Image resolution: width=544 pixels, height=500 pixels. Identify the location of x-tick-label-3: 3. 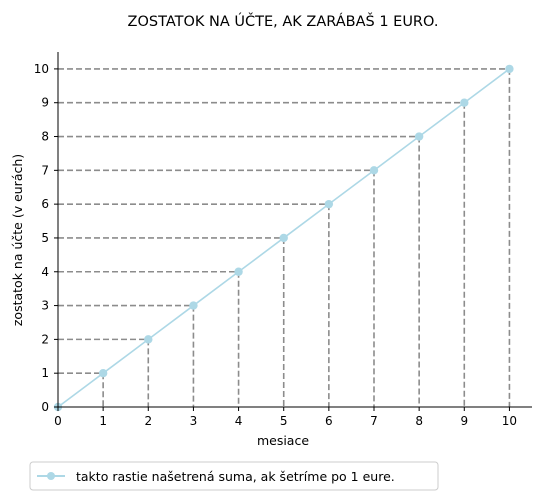
(194, 421).